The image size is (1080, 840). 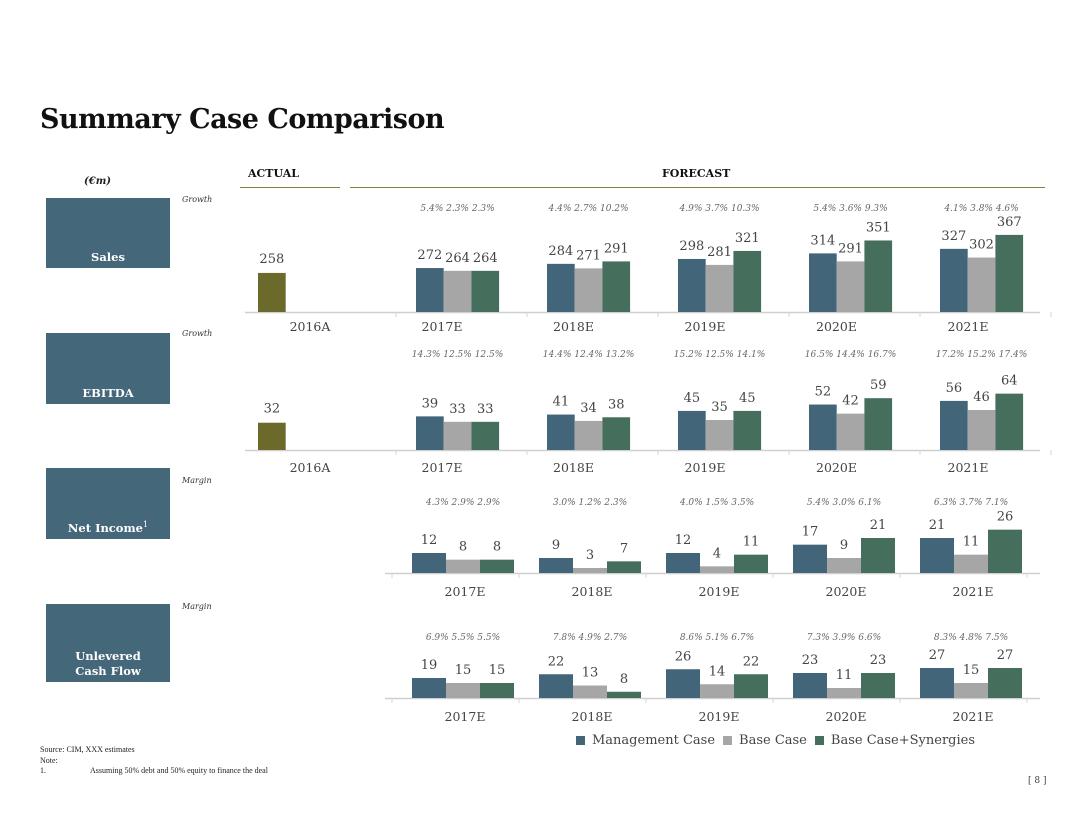 What do you see at coordinates (573, 326) in the screenshot?
I see `sales-category-label: 2018E` at bounding box center [573, 326].